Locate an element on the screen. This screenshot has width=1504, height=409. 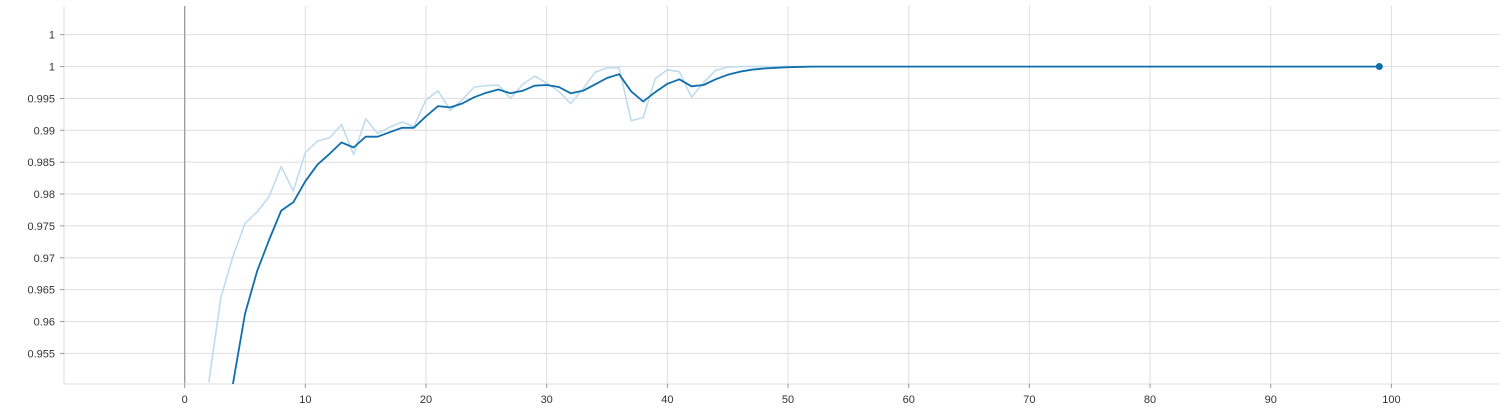
x-tick-label: 60 is located at coordinates (909, 400).